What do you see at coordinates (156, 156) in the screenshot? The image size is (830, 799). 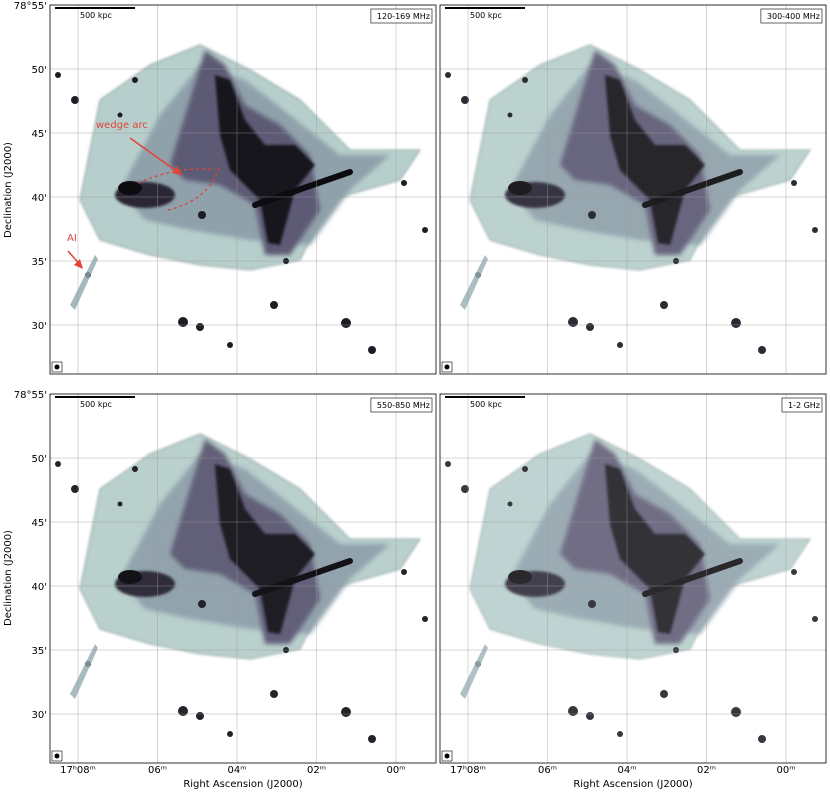 I see `annotation-arrow` at bounding box center [156, 156].